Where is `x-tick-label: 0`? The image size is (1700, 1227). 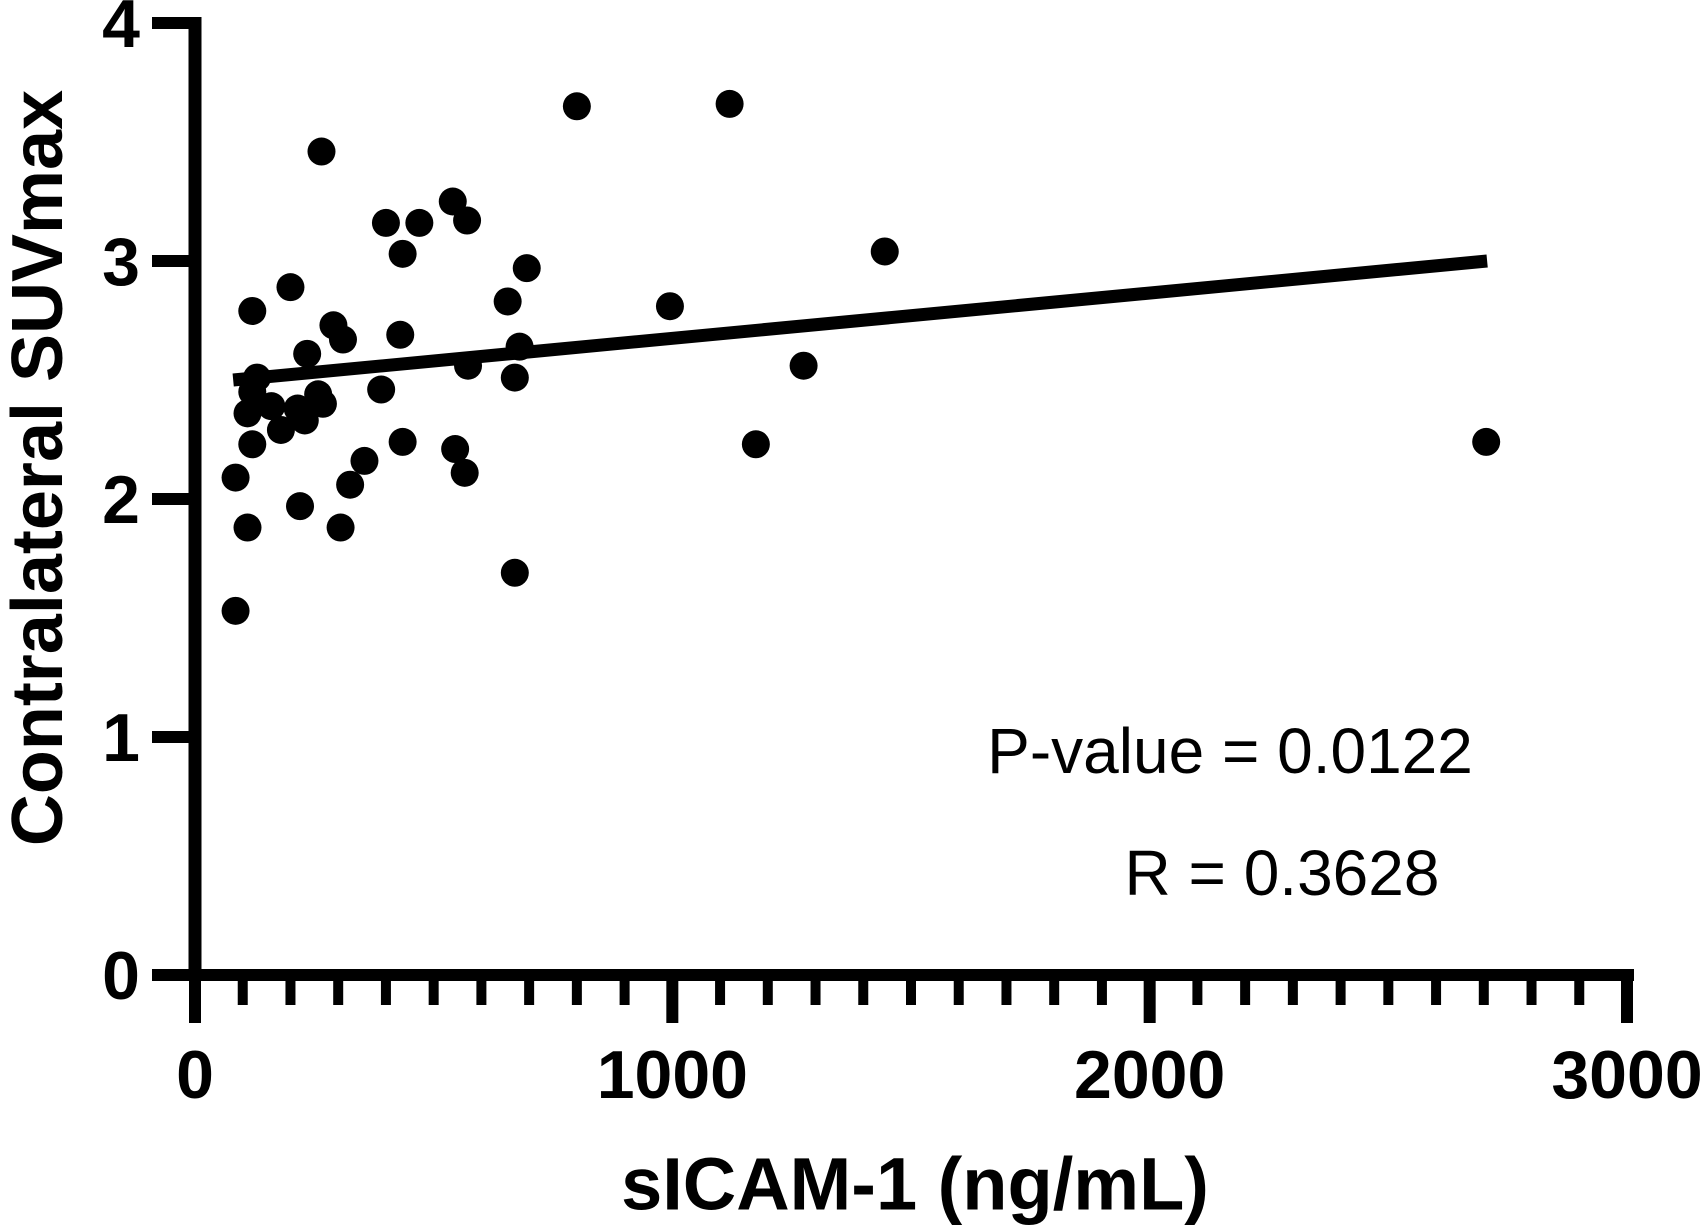
x-tick-label: 0 is located at coordinates (195, 1075).